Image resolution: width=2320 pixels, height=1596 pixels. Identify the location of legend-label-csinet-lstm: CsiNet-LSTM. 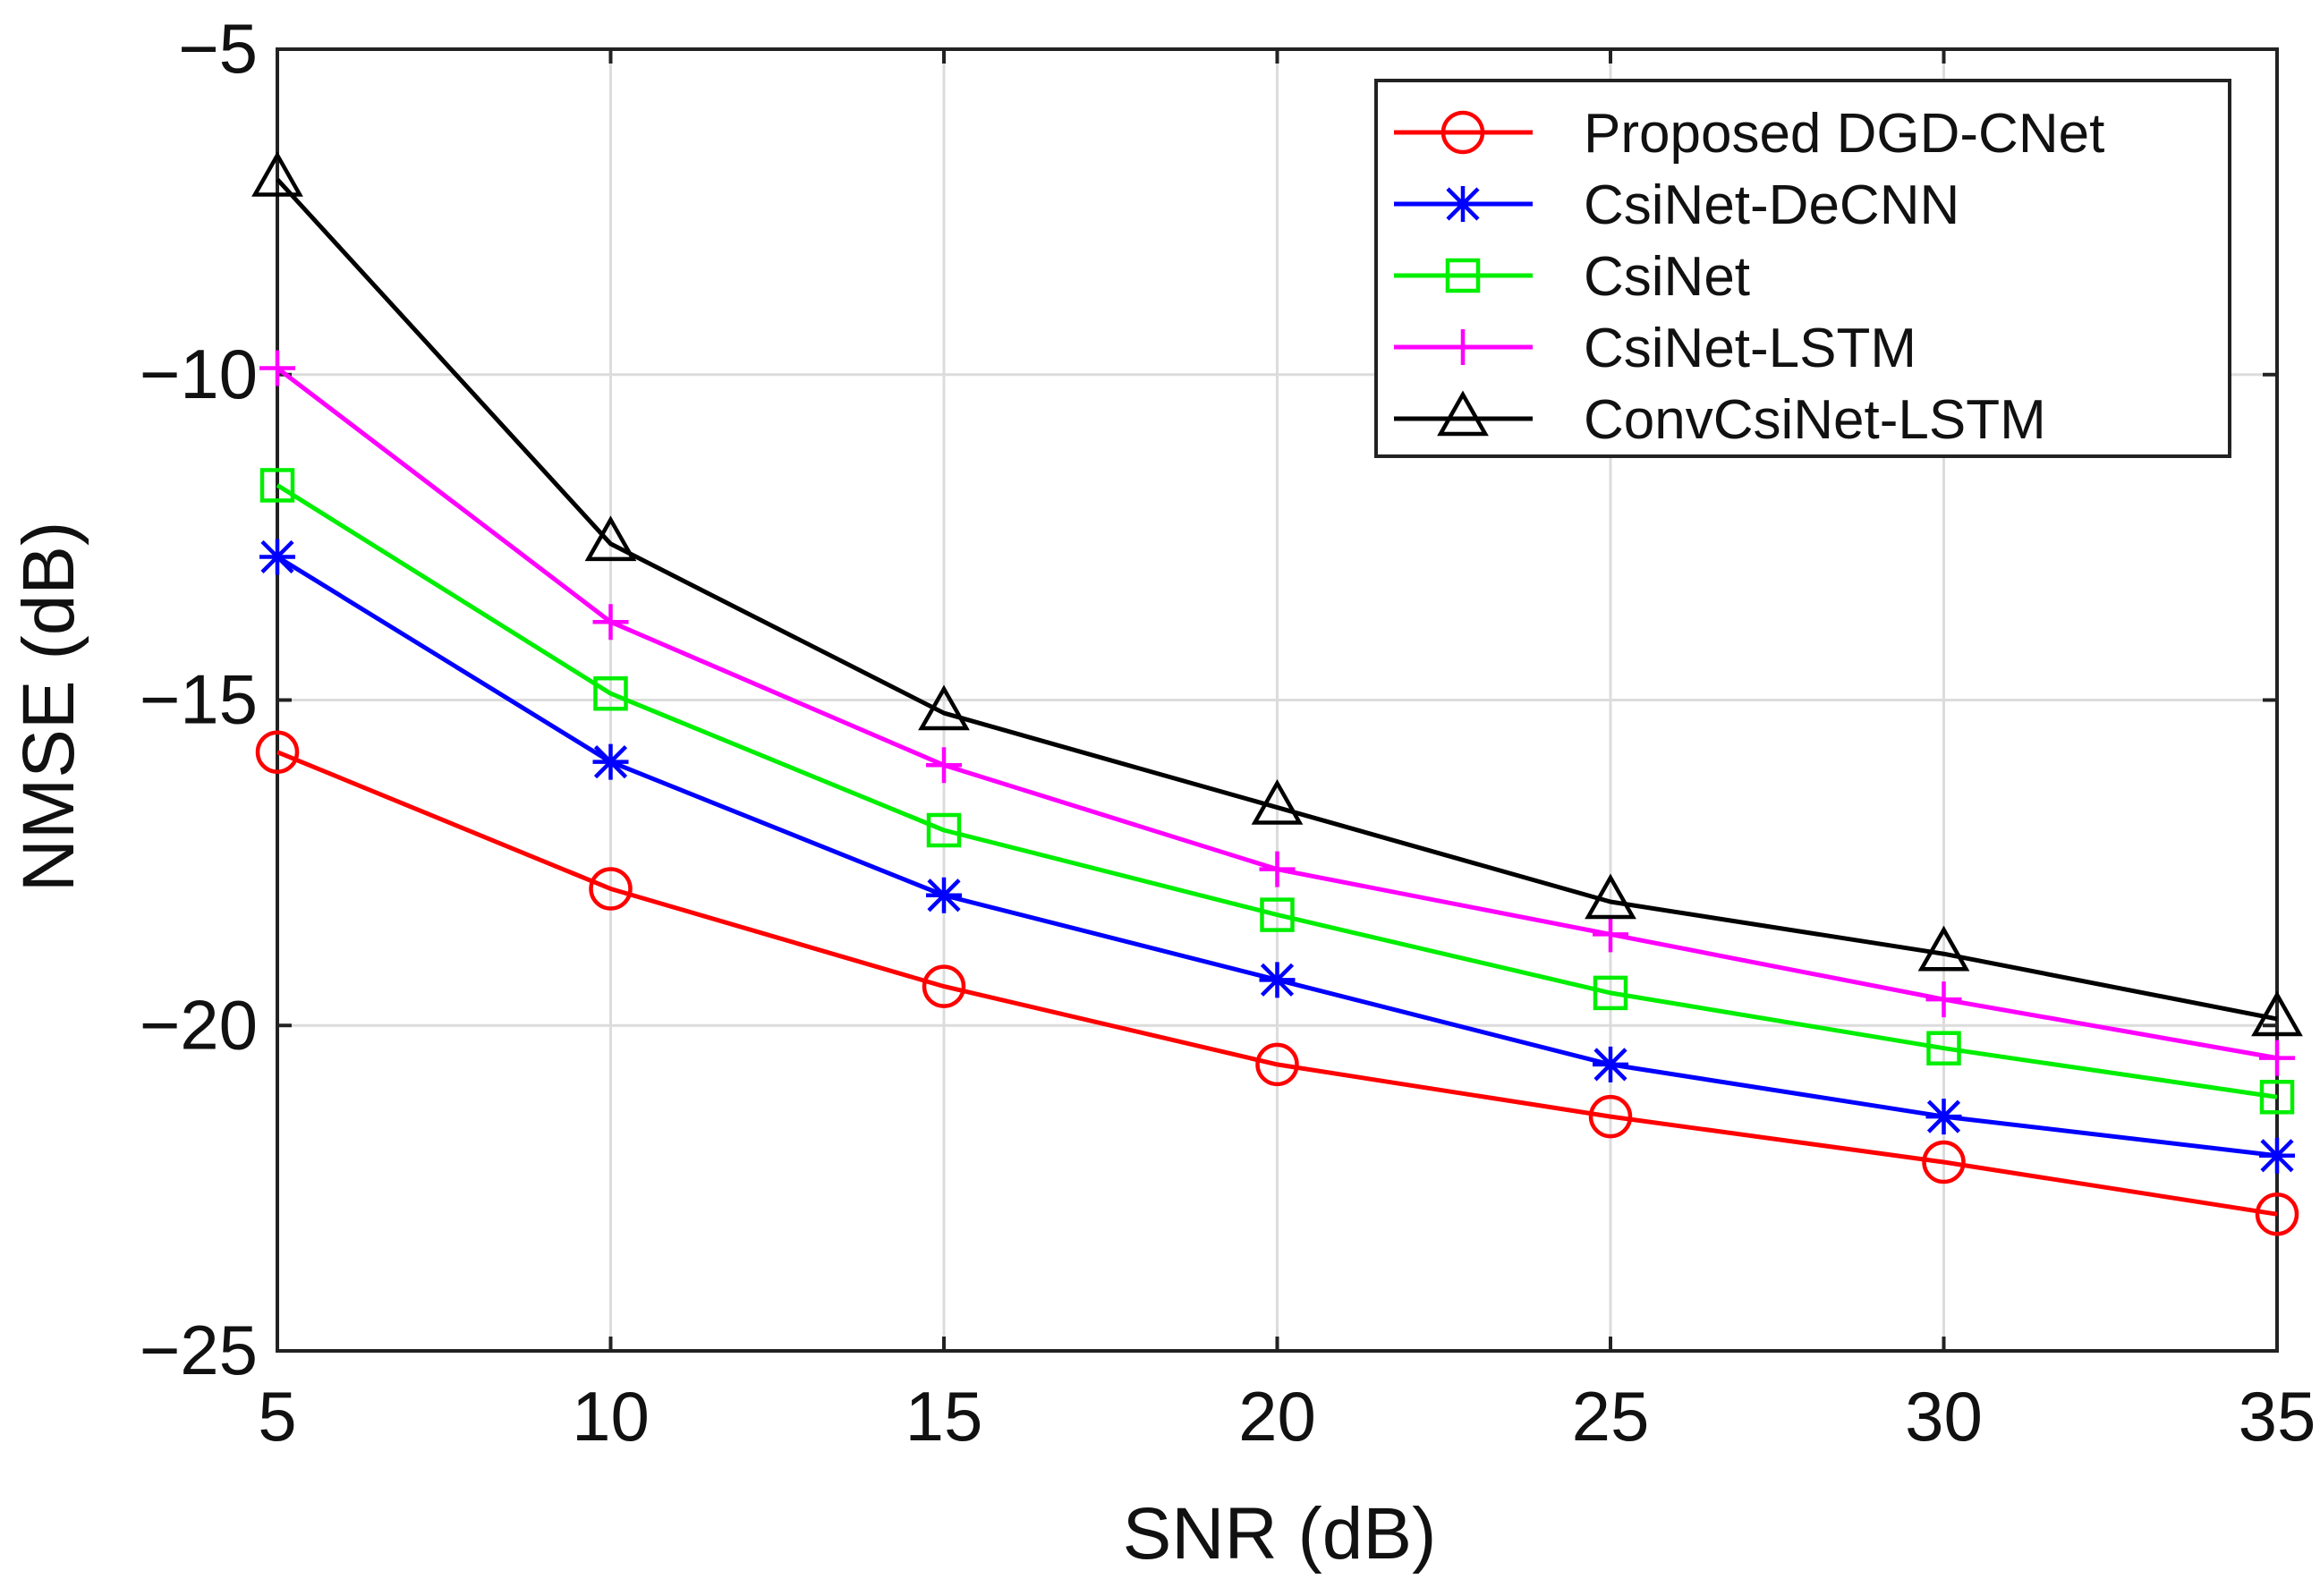
(1750, 348).